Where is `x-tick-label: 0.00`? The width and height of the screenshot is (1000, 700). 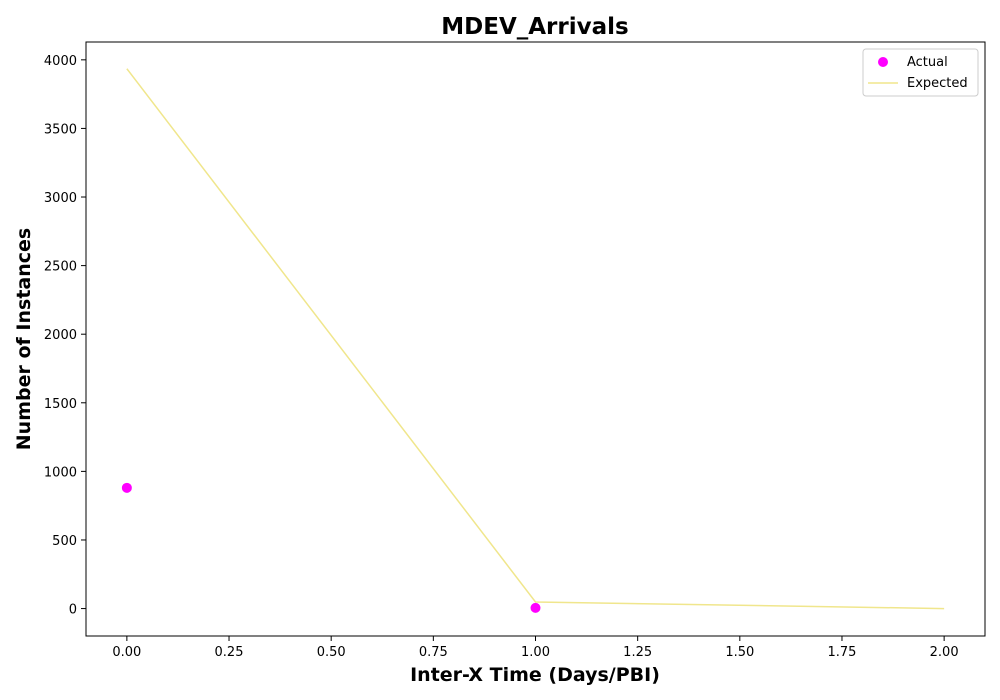 x-tick-label: 0.00 is located at coordinates (126, 652).